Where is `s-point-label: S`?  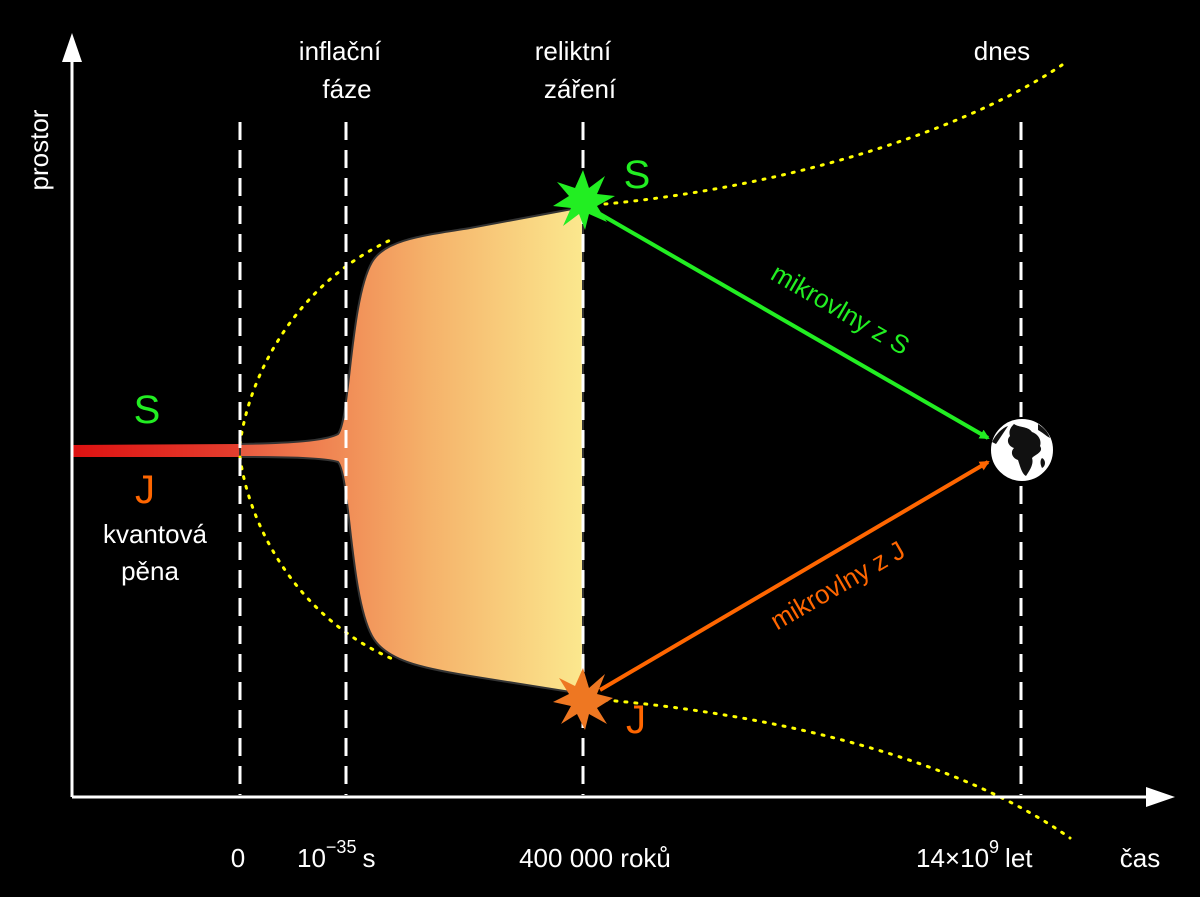 s-point-label: S is located at coordinates (637, 175).